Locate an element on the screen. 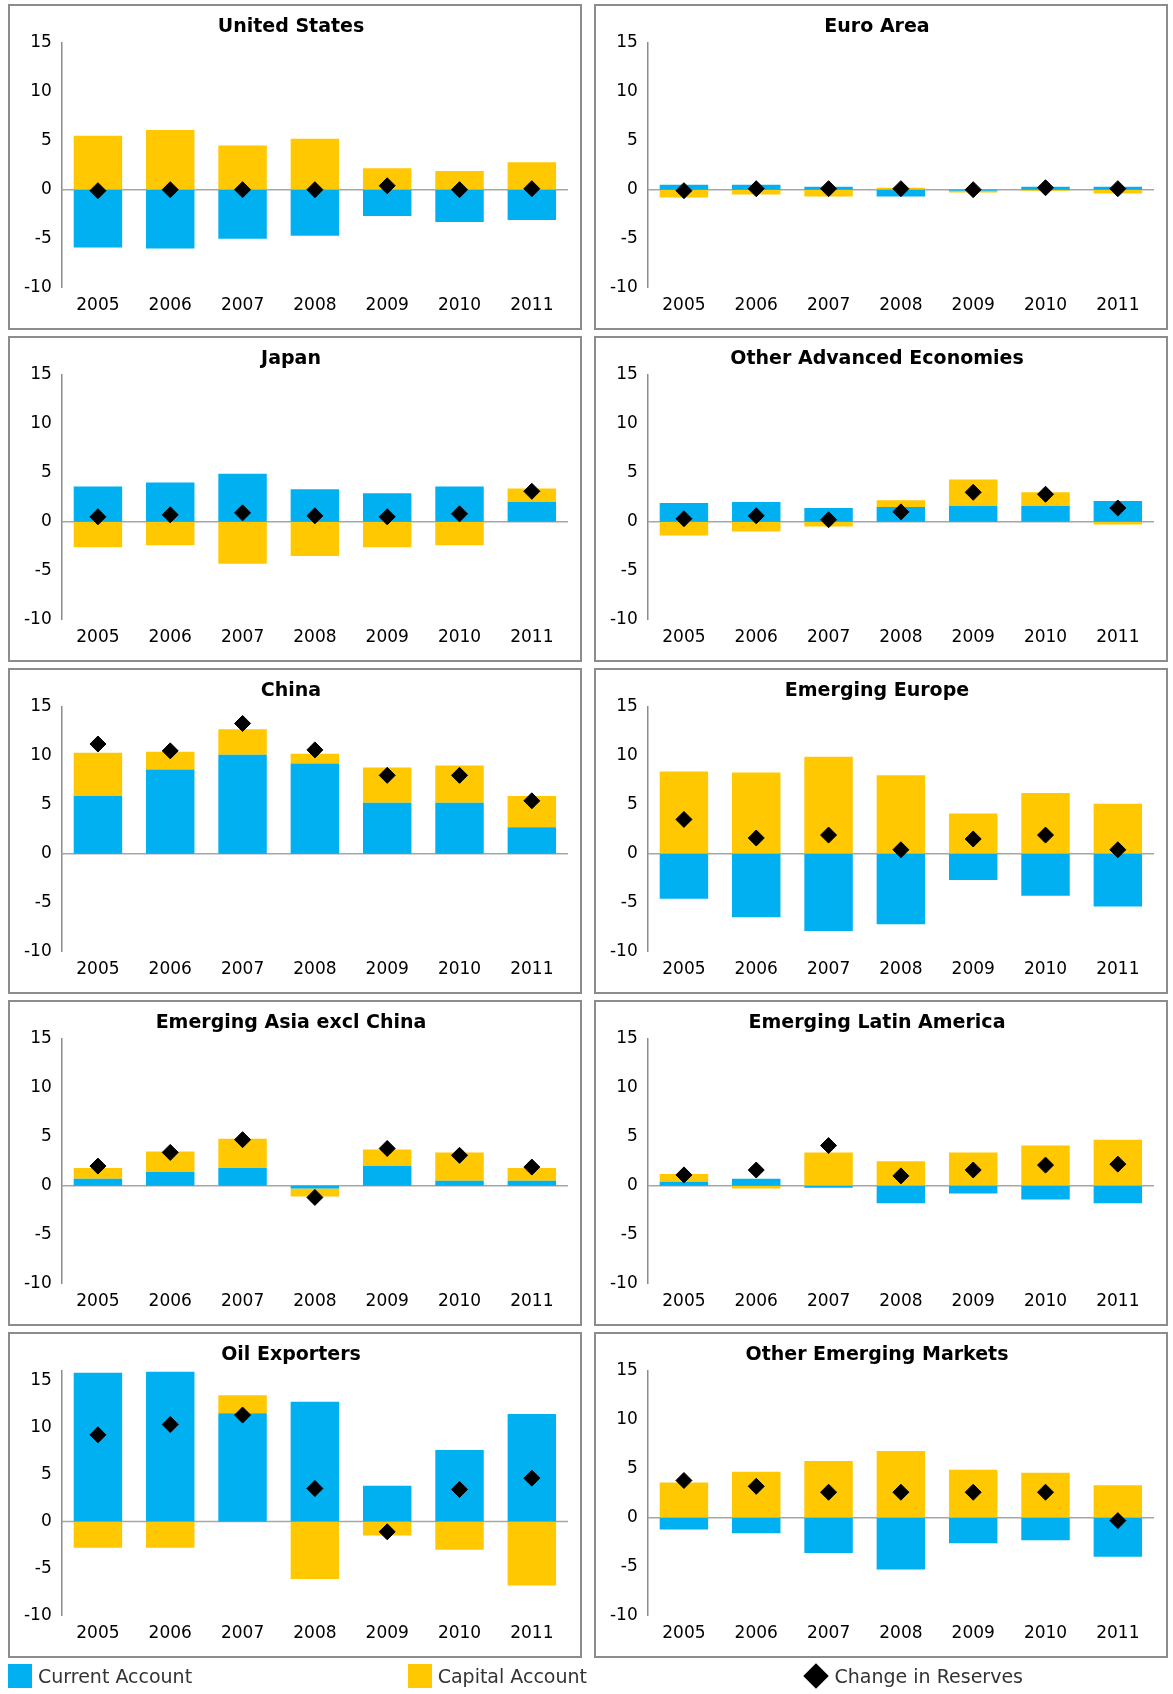 Image resolution: width=1173 pixels, height=1694 pixels. chart-title: Emerging Europe is located at coordinates (877, 689).